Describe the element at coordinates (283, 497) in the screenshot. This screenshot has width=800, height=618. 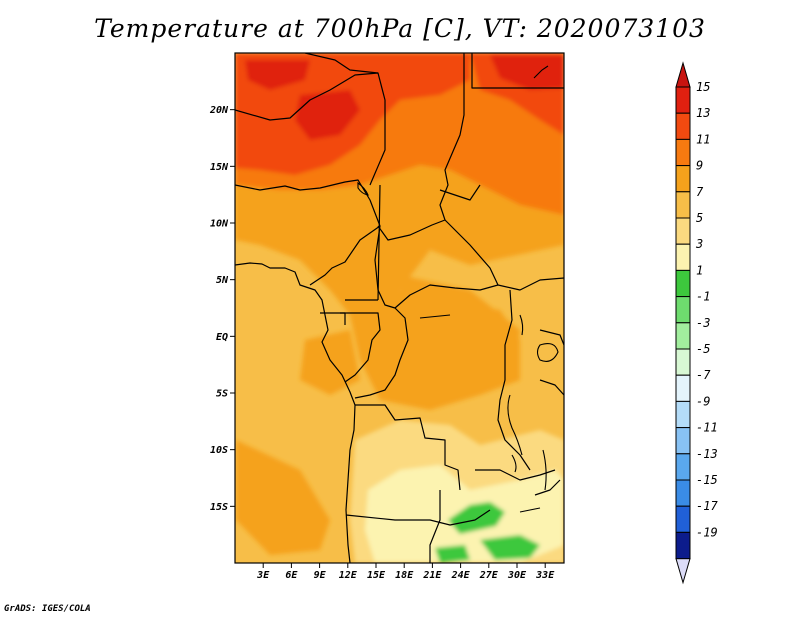
I see `field-9c-atlantic` at that location.